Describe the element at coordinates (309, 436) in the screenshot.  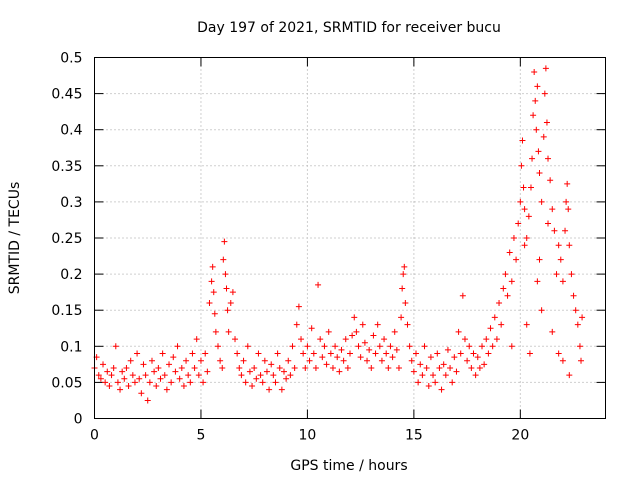
I see `x-tick-labels: 0 5 10 15 20` at that location.